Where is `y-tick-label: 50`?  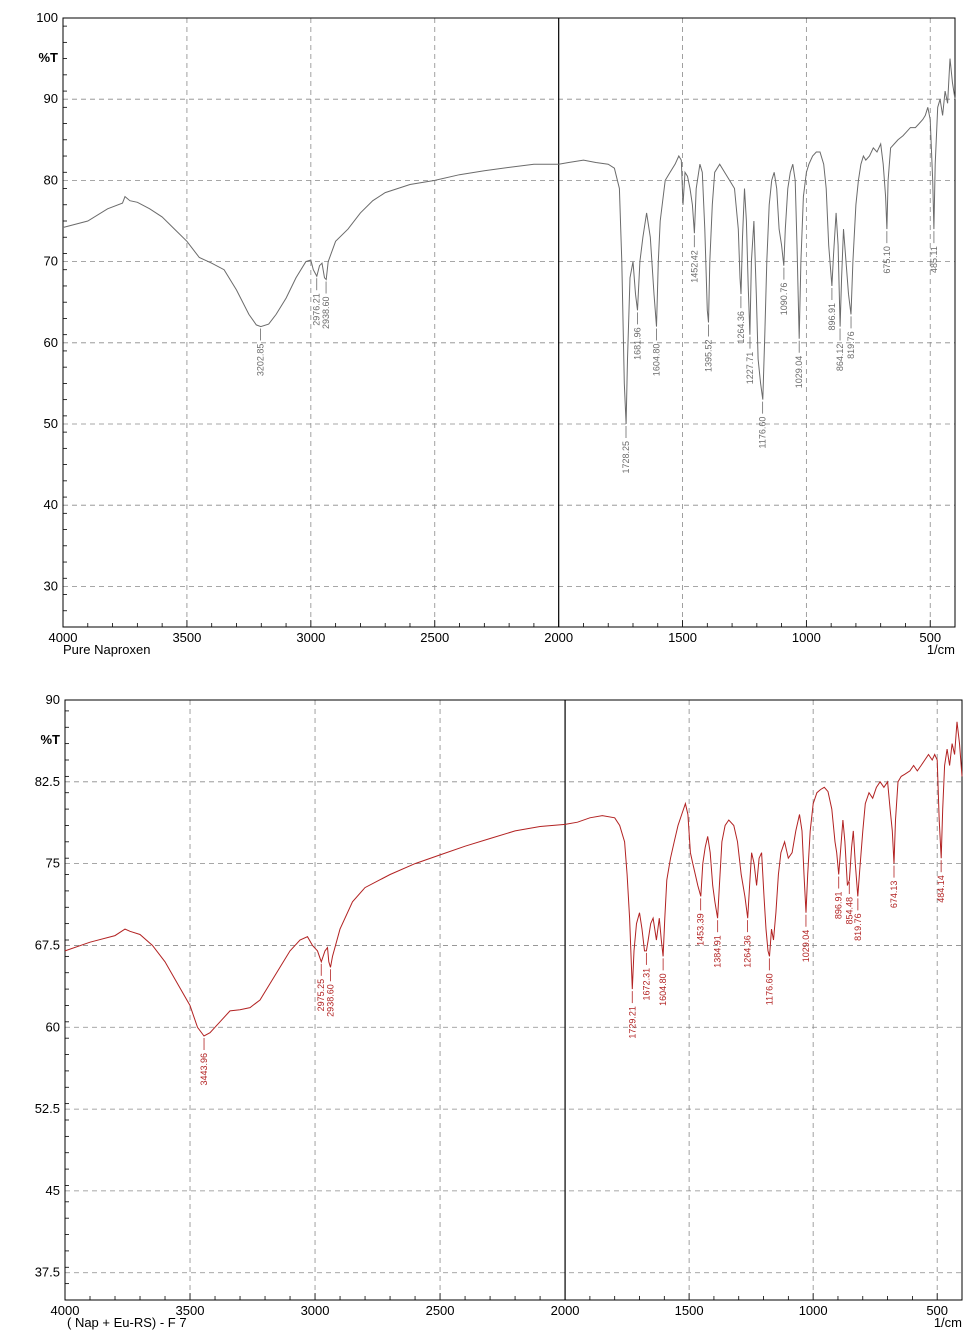
y-tick-label: 50 is located at coordinates (51, 423).